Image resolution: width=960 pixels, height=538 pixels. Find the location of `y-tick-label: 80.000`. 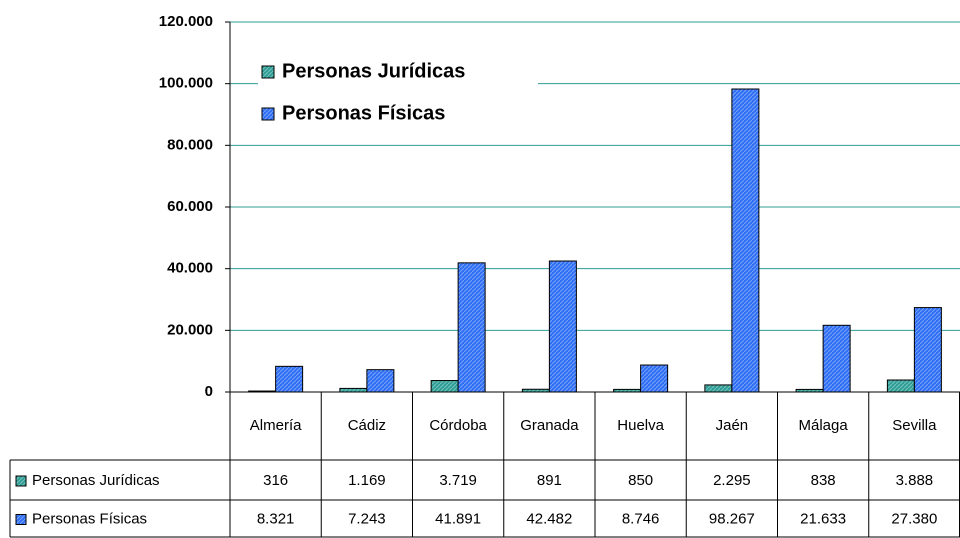

y-tick-label: 80.000 is located at coordinates (190, 144).